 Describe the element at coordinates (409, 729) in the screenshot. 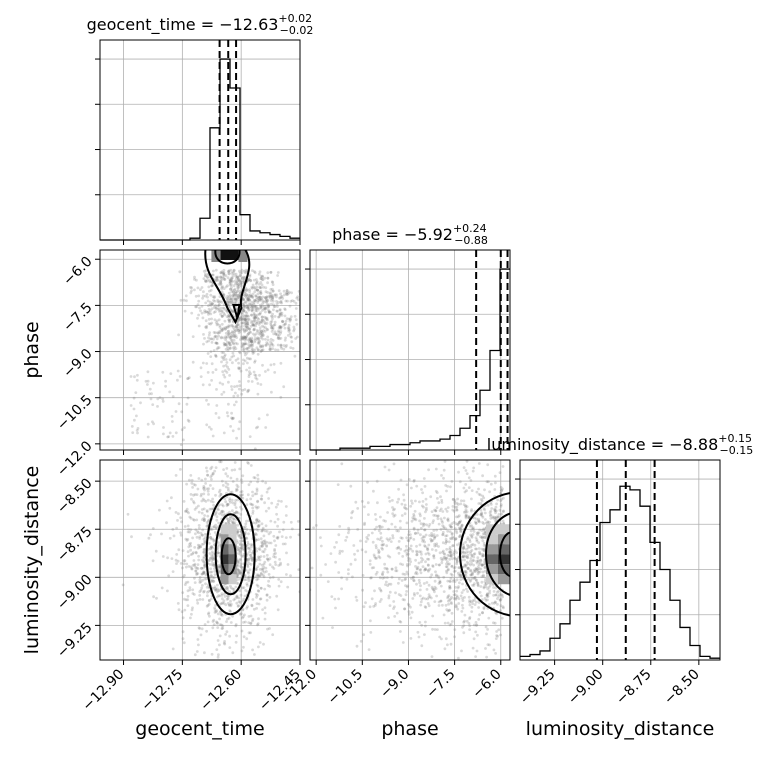

I see `x-axis-label-phase: phase` at that location.